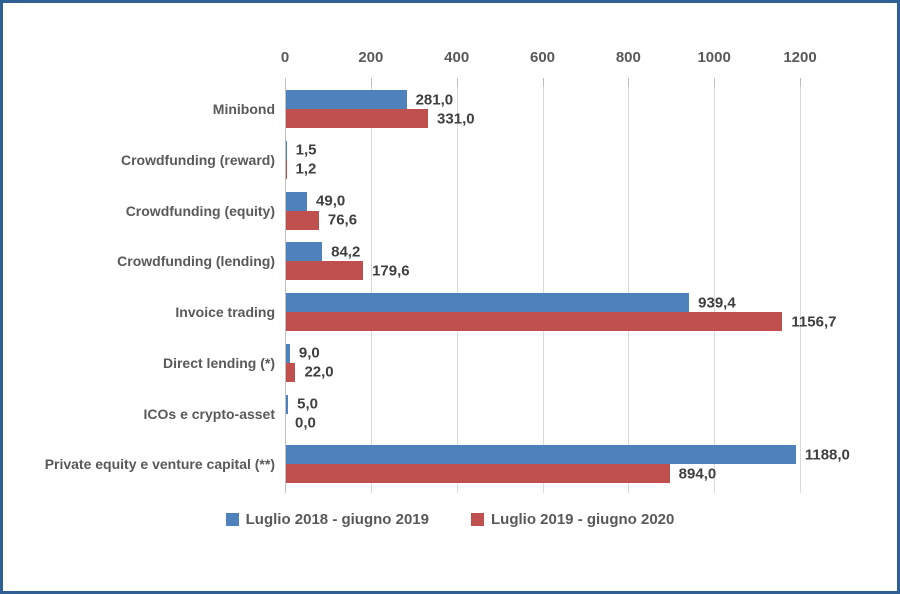 Image resolution: width=900 pixels, height=594 pixels. Describe the element at coordinates (200, 210) in the screenshot. I see `category-label: Crowdfunding (equity)` at that location.